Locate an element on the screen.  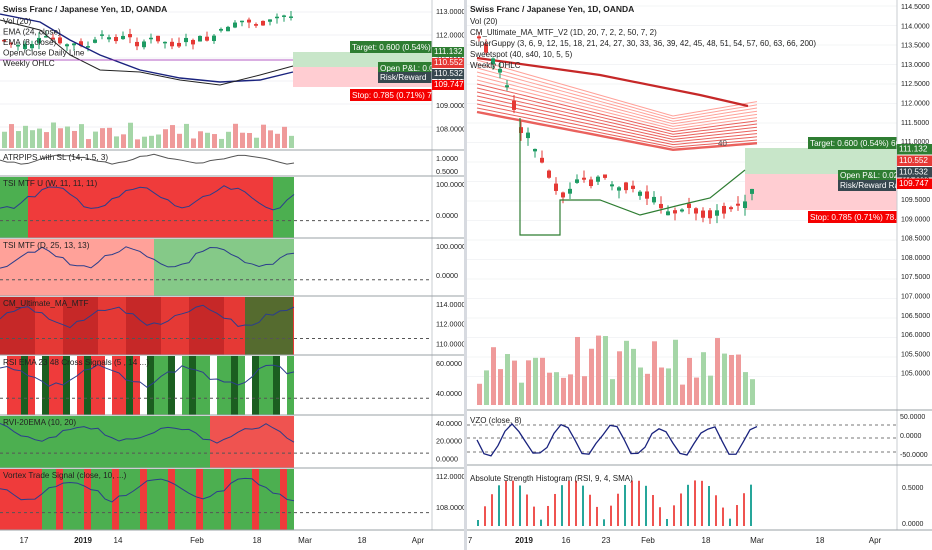
left-pane-3: TSI MTF (D, 25, 13, 13) 100.0000 0.0000 is located at coordinates (233, 266).